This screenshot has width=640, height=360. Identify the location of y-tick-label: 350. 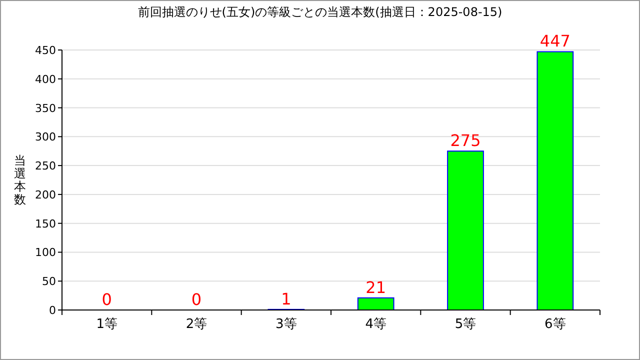
(45, 108).